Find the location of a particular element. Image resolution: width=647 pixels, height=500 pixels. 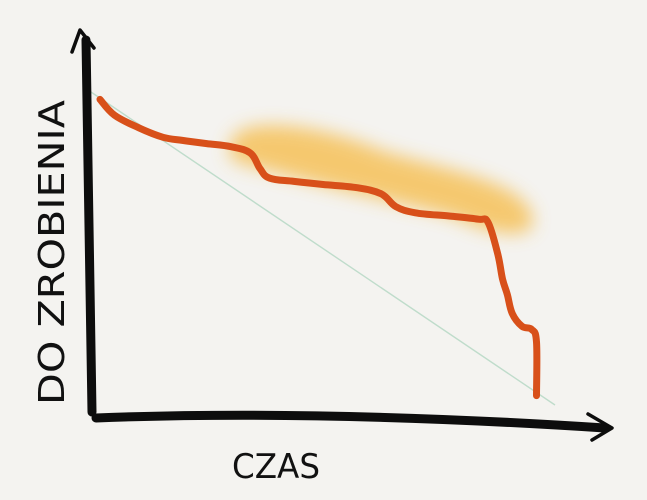

highlight-band is located at coordinates (381, 179).